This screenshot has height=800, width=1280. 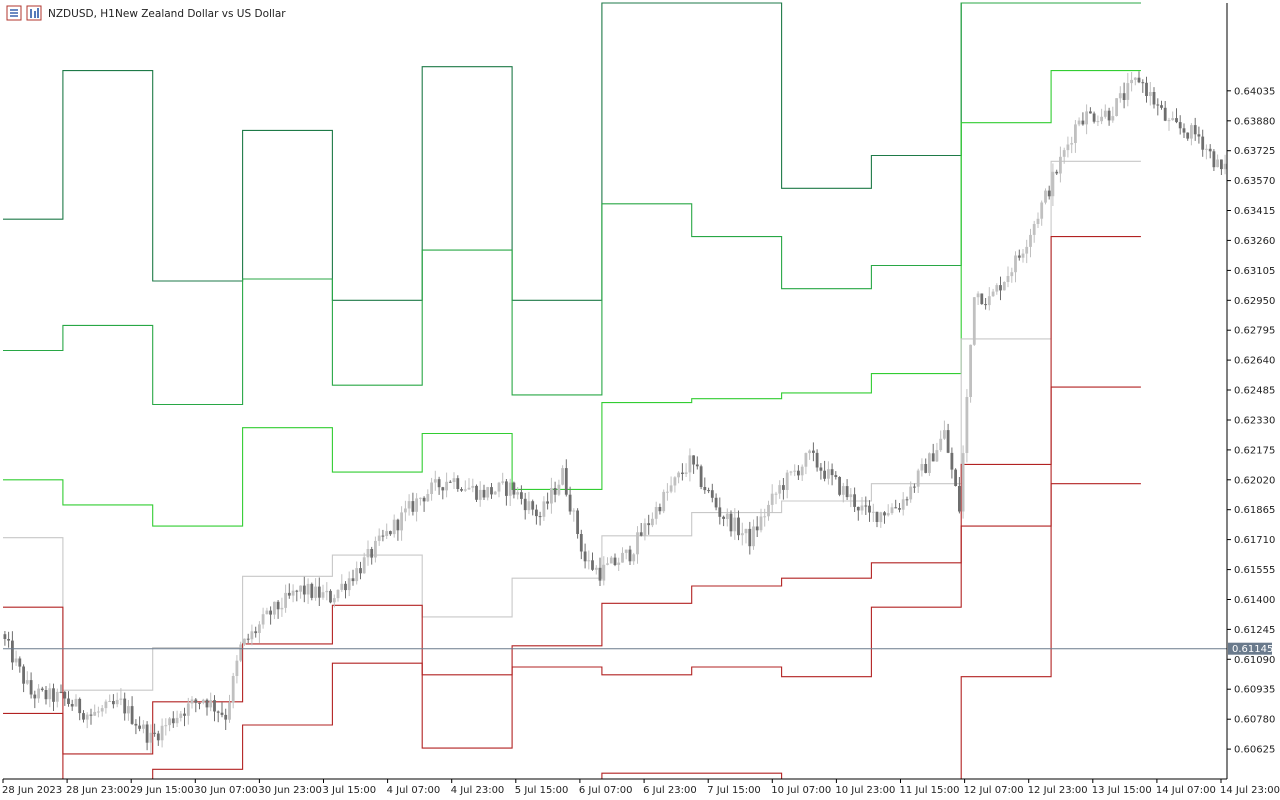 I want to click on x-tick-label: 29 Jun 15:00, so click(x=162, y=790).